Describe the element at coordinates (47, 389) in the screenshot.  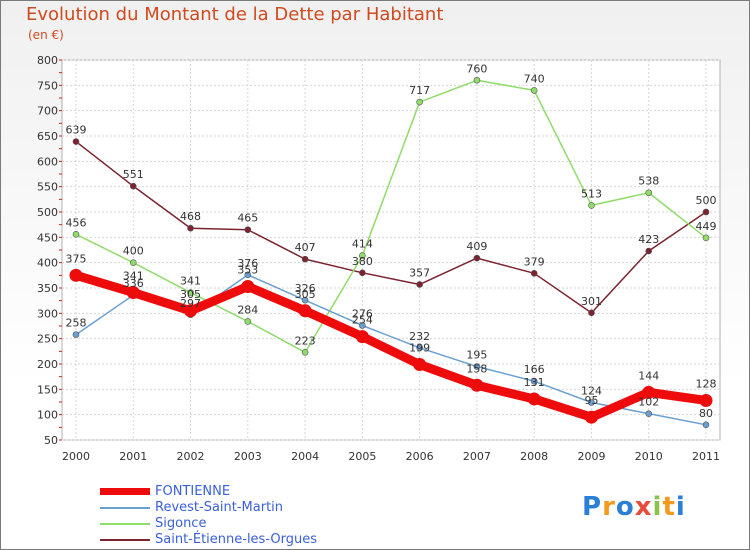
I see `y-tick-label: 150` at that location.